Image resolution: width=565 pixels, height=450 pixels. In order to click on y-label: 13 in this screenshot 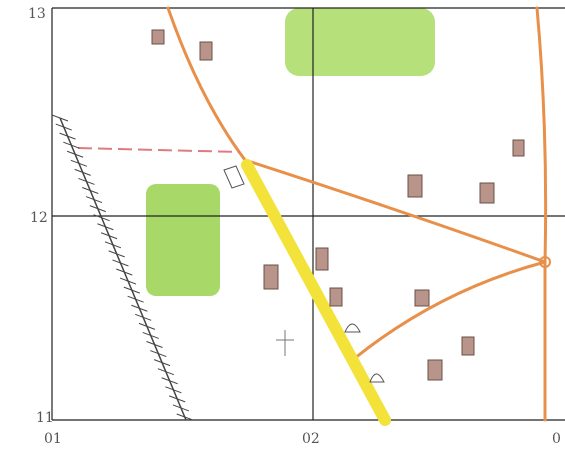, I will do `click(37, 14)`.